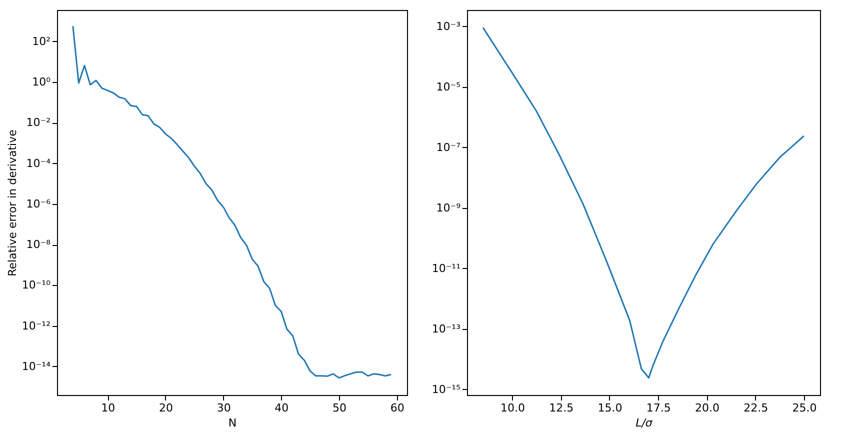 The height and width of the screenshot is (448, 863). Describe the element at coordinates (12, 202) in the screenshot. I see `y-axis-title: Relative error in derivative` at that location.